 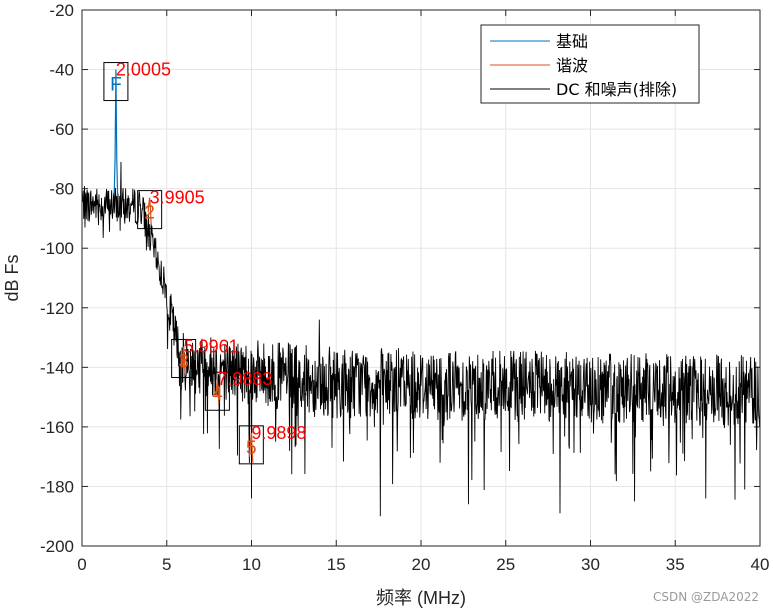 What do you see at coordinates (505, 564) in the screenshot?
I see `x-tick-label: 25` at bounding box center [505, 564].